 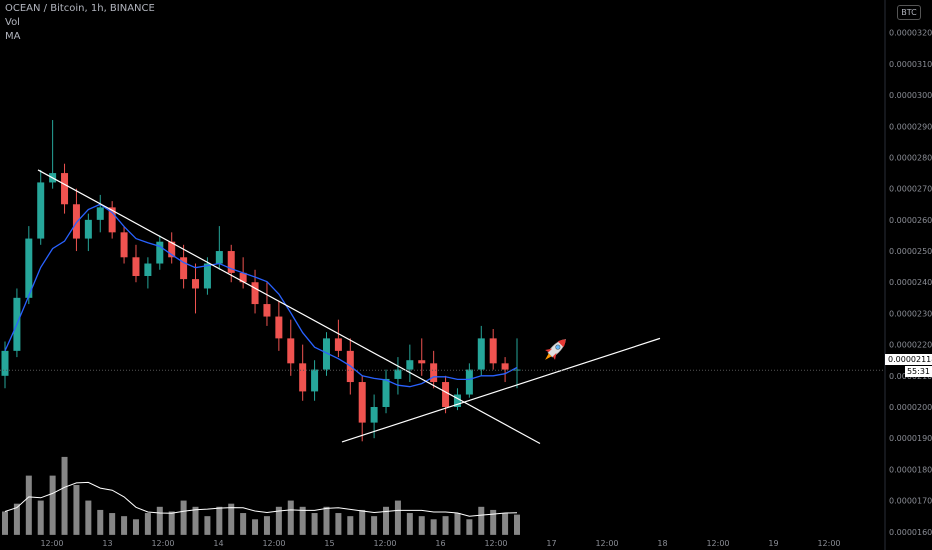 I want to click on rocket-icon, so click(x=555, y=349).